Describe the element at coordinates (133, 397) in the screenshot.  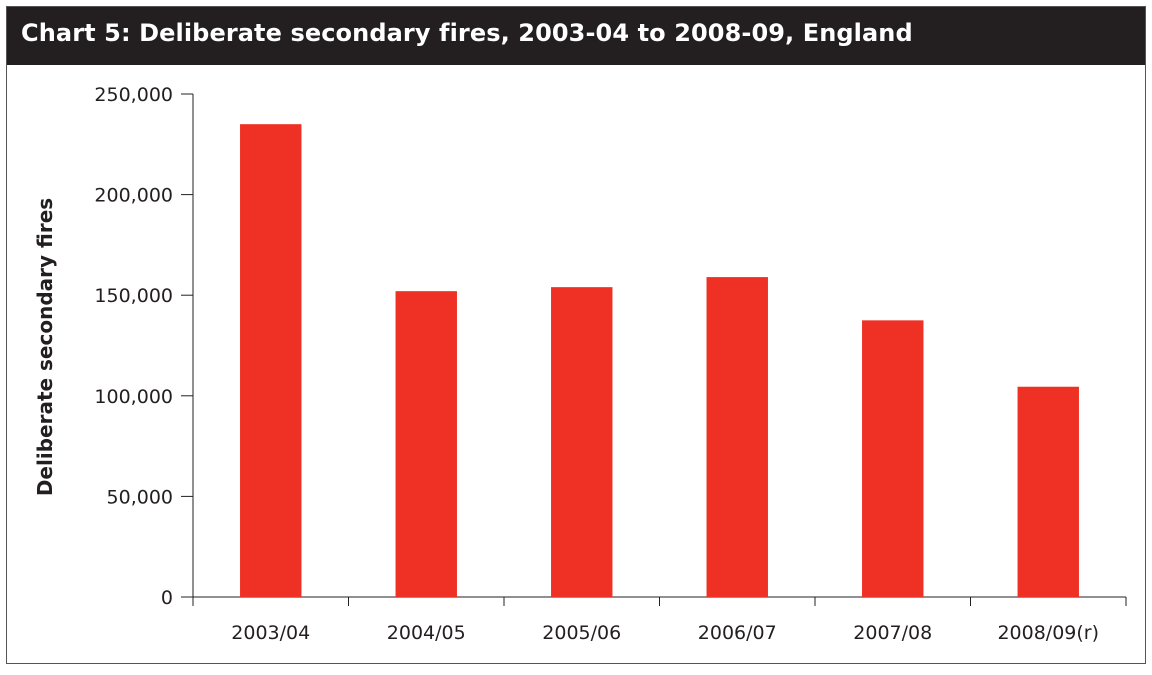
I see `y-tick-label: 100,000` at that location.